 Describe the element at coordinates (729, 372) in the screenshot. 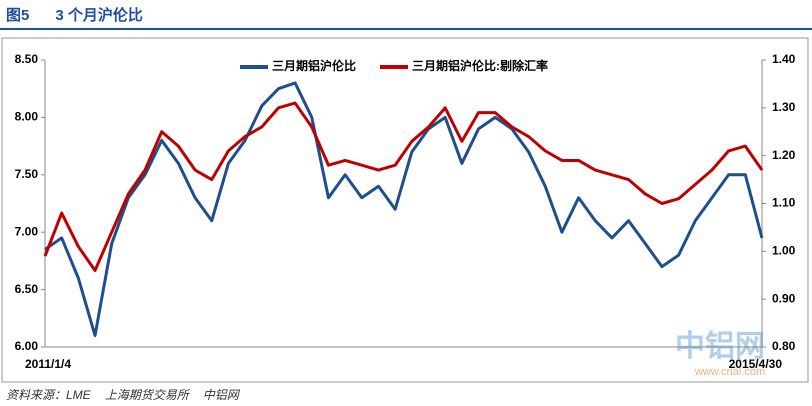

I see `watermark-url: www.cnal.com` at that location.